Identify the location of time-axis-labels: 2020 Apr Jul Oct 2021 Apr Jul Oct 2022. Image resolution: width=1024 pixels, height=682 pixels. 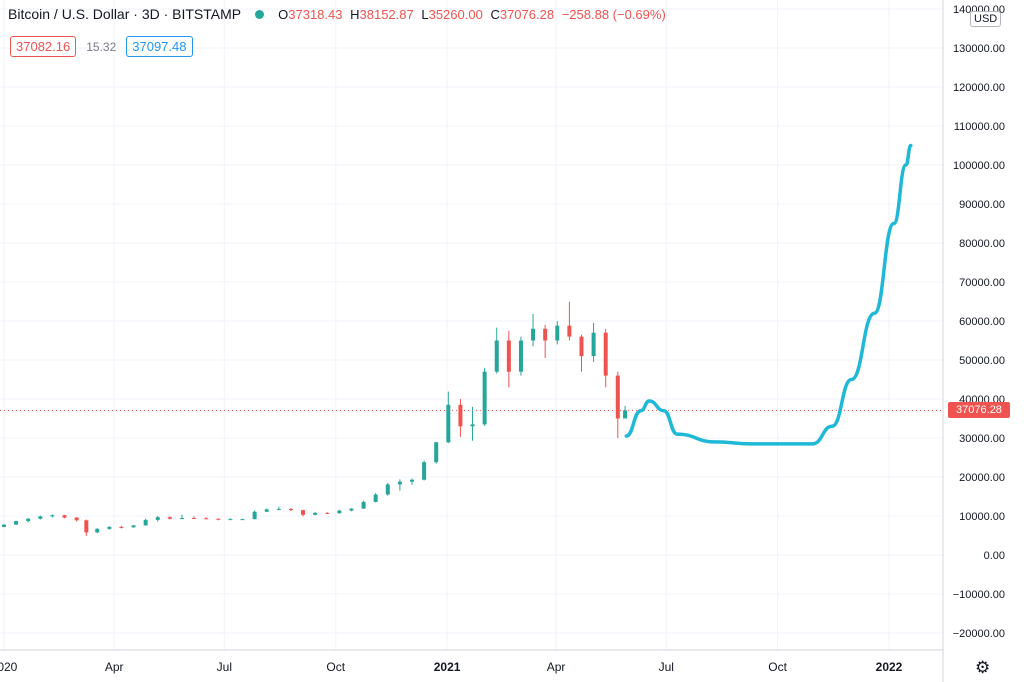
(451, 667).